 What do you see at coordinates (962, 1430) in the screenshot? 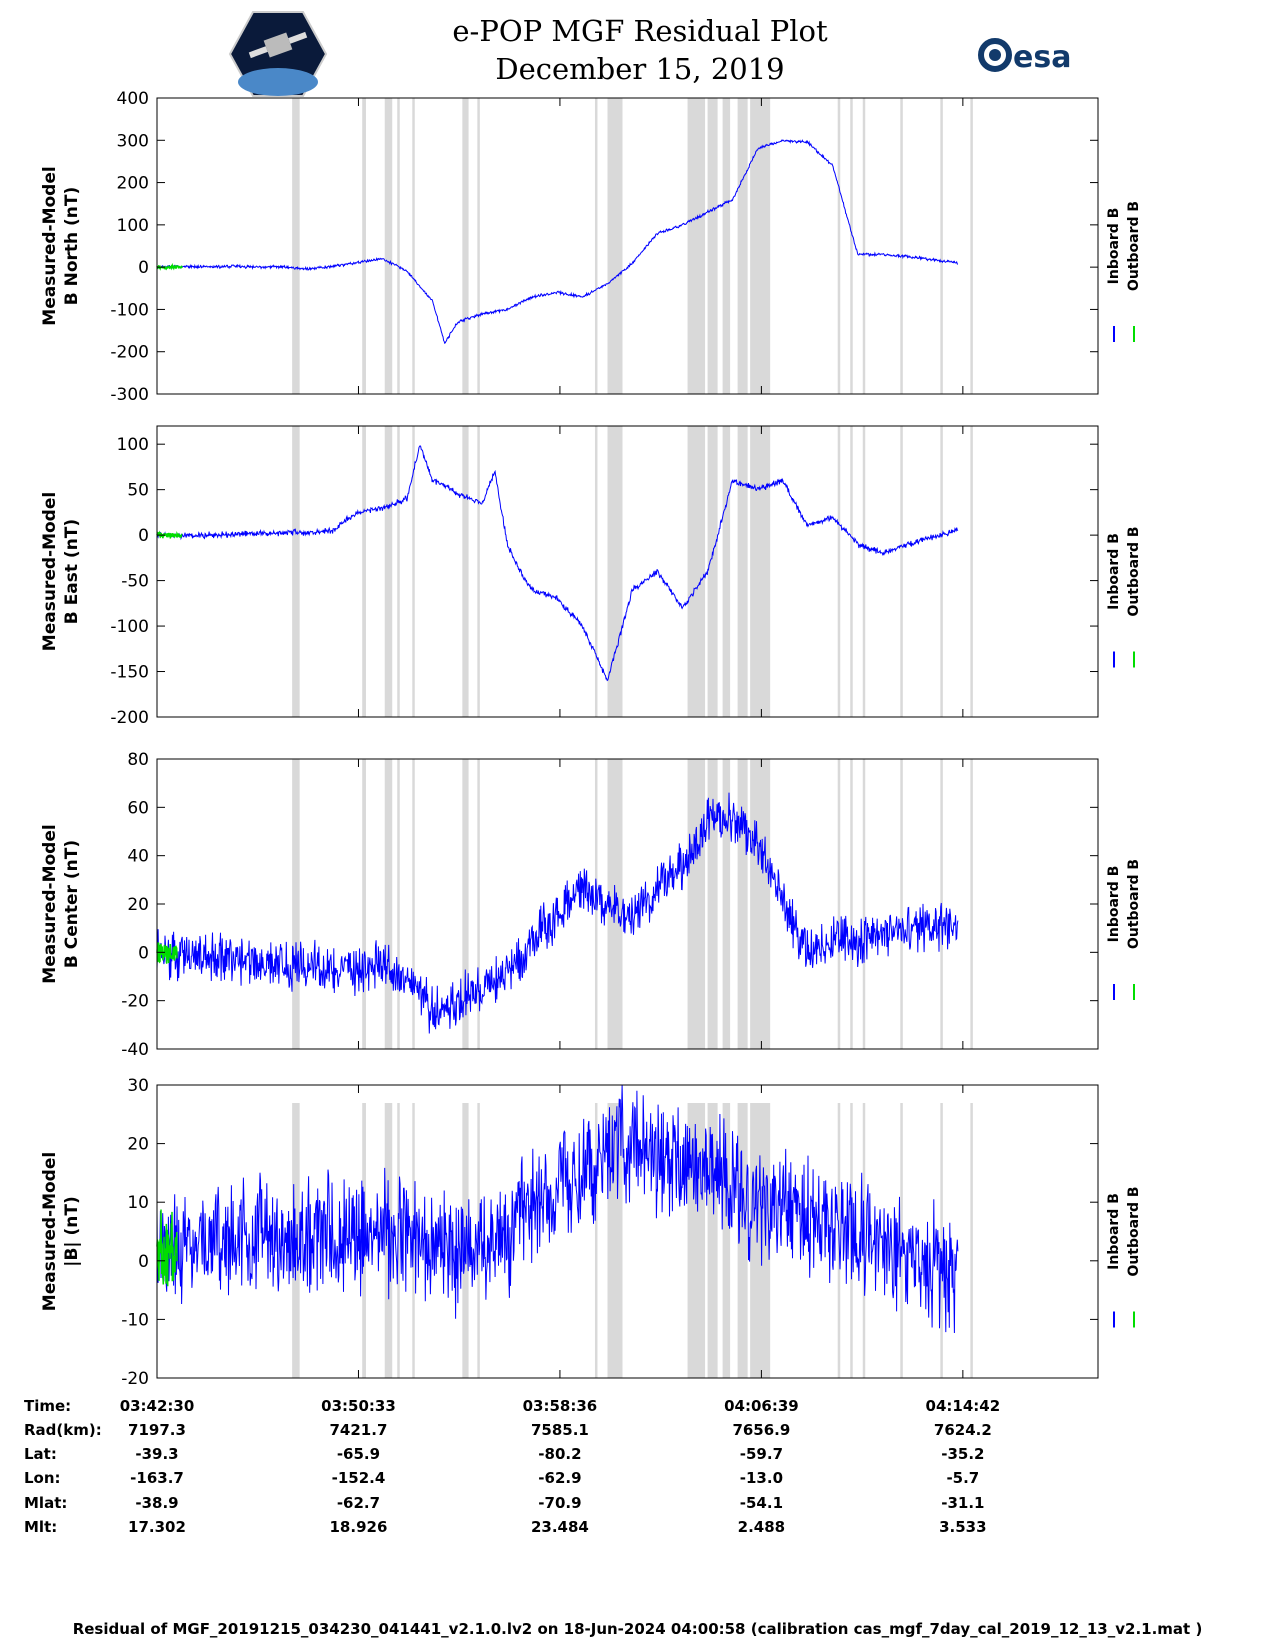
I see `ephemeris-value: 7624.2` at bounding box center [962, 1430].